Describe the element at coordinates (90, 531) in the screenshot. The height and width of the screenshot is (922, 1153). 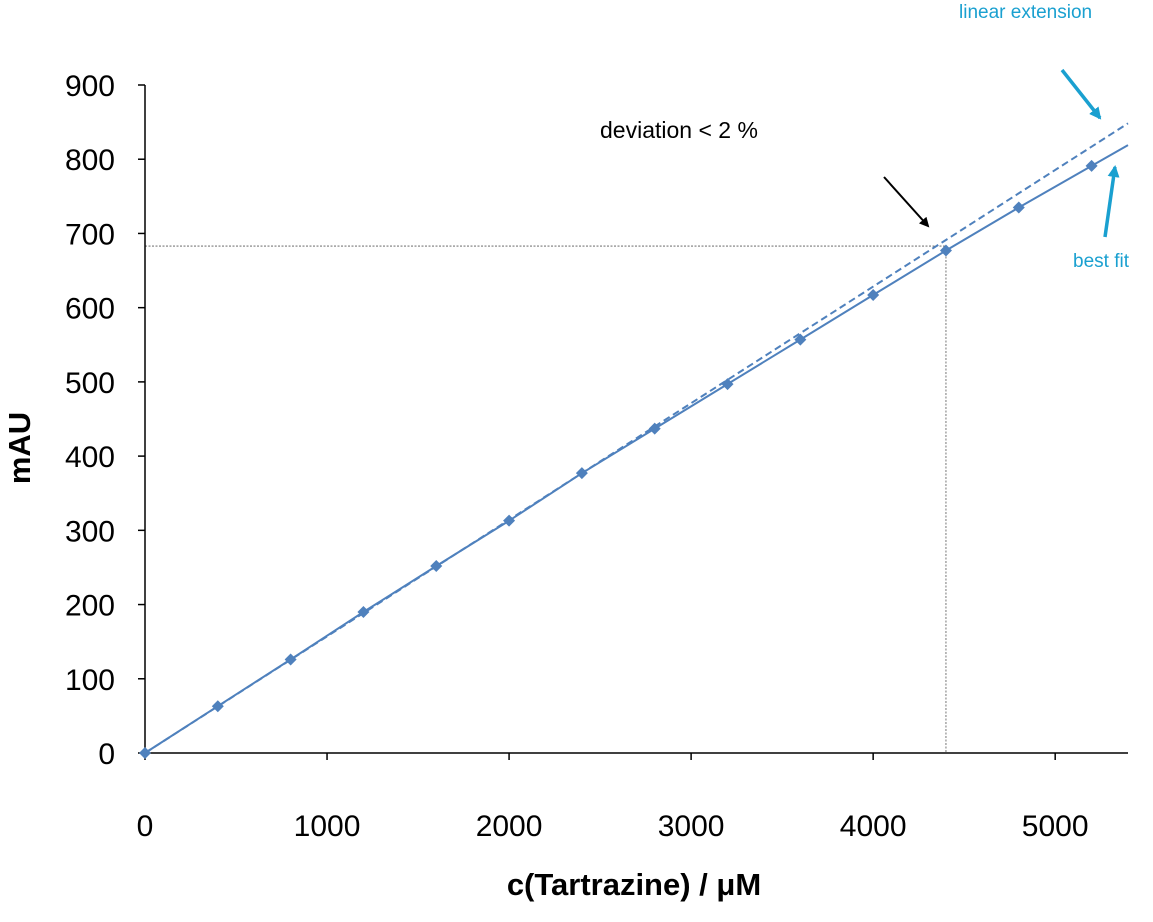
I see `y-tick-label: 300` at that location.